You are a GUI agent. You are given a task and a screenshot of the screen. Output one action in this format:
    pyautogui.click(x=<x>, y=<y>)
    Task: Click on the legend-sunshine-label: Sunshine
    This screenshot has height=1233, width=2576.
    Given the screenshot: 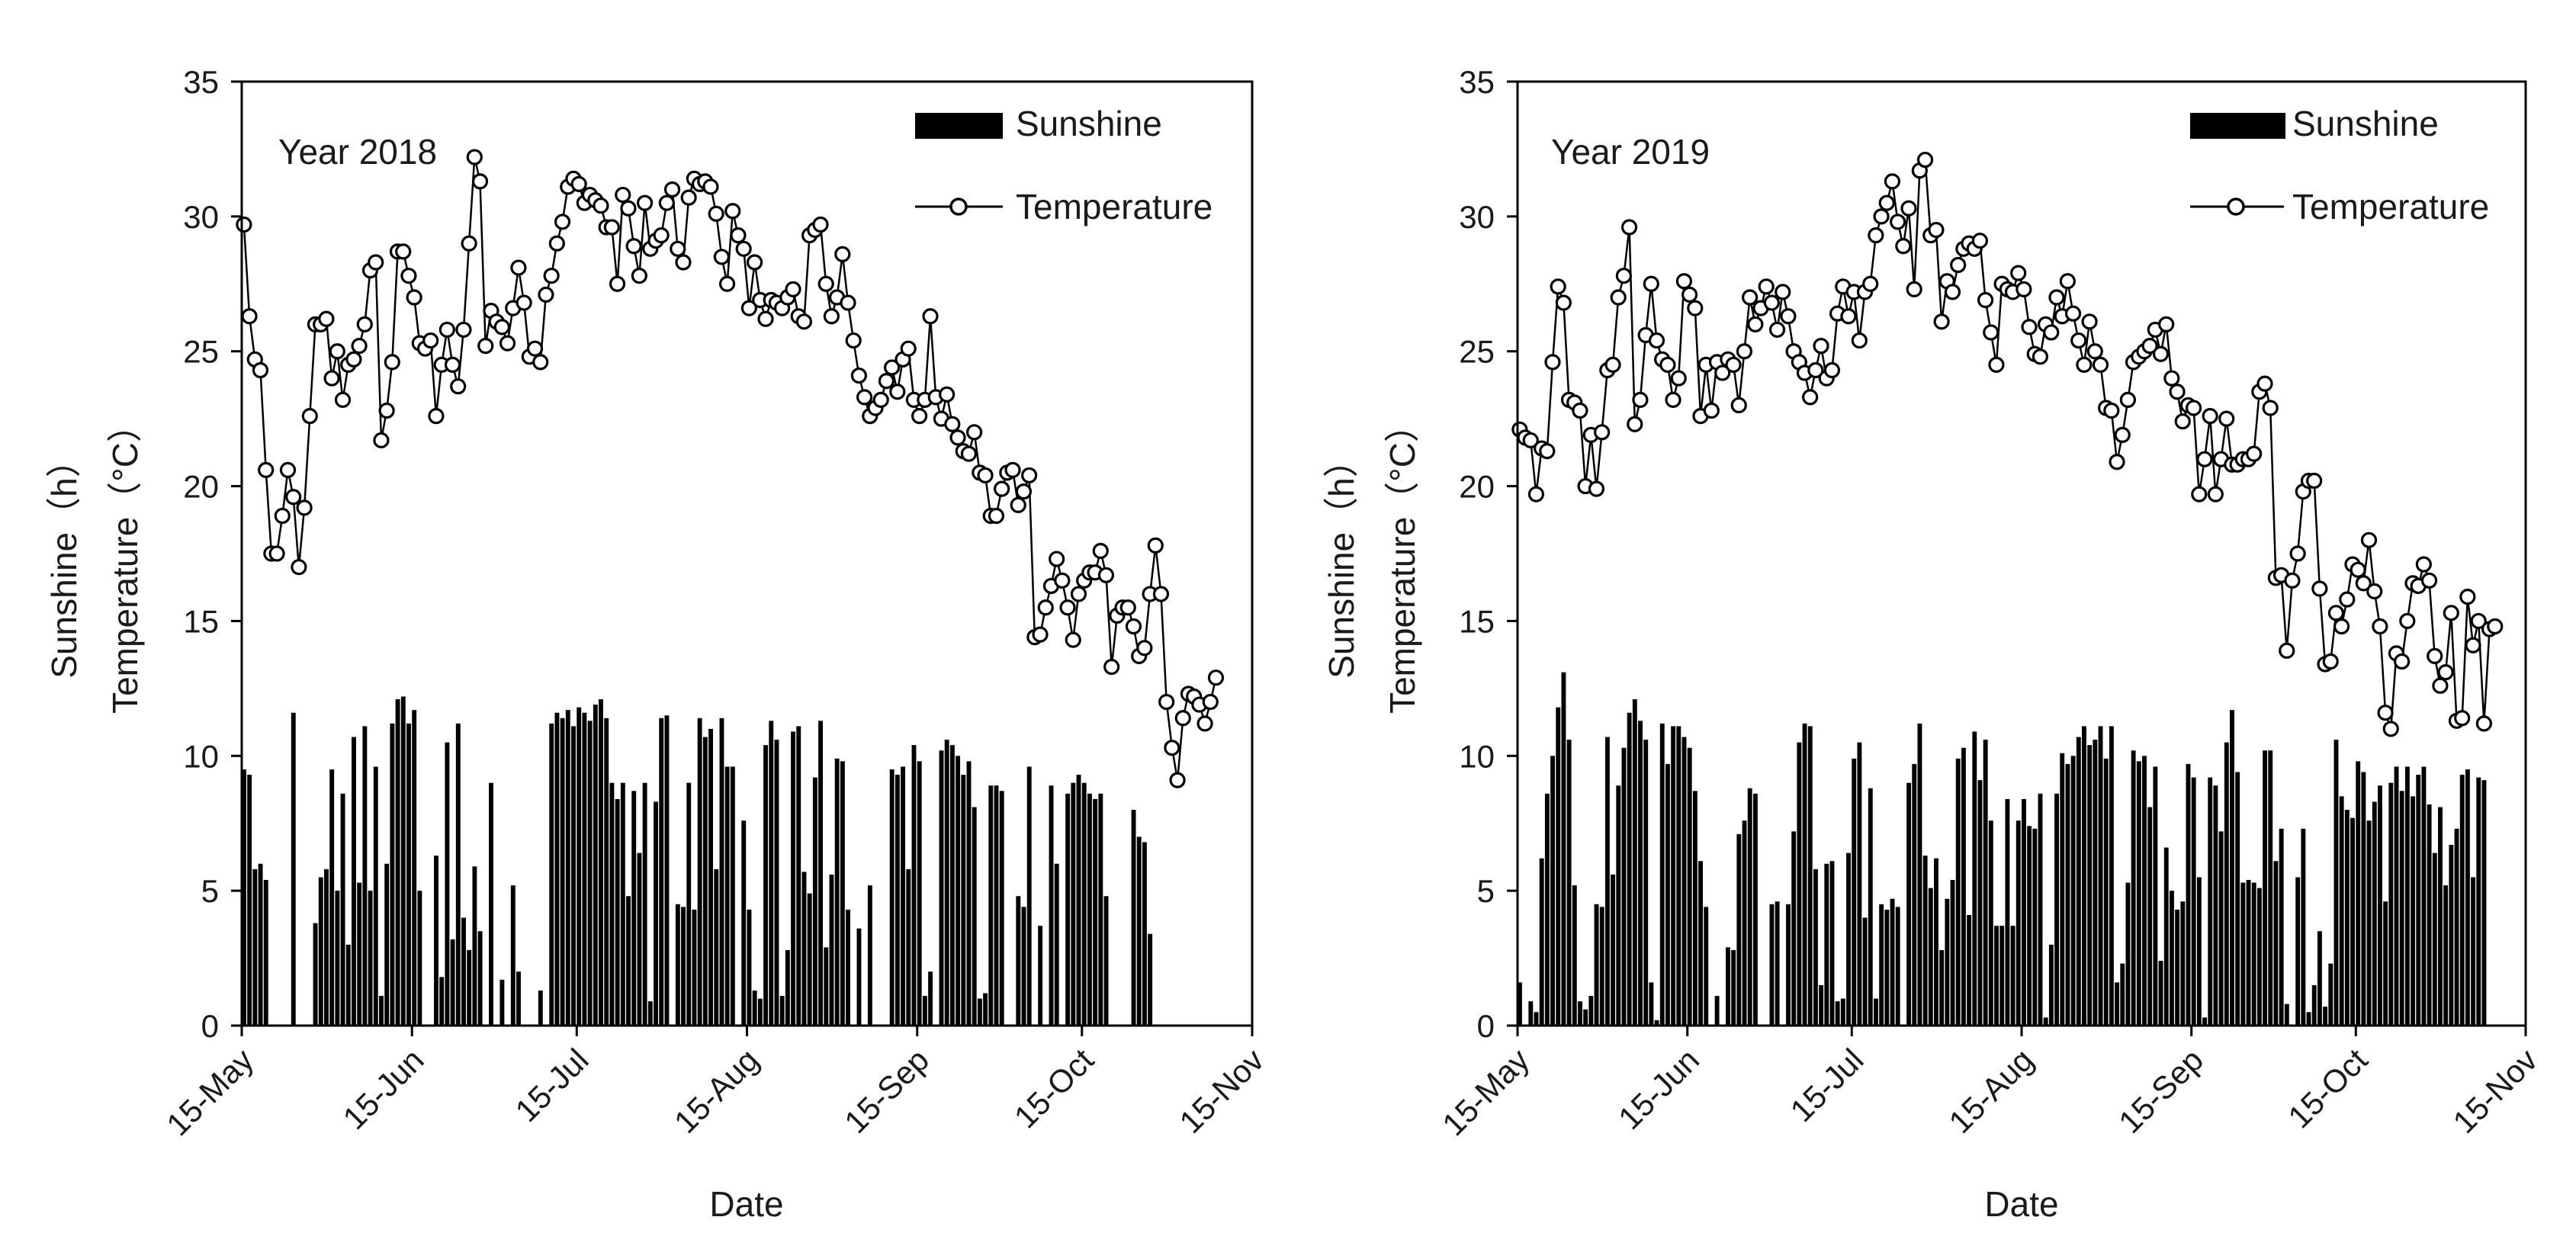 What is the action you would take?
    pyautogui.click(x=2365, y=123)
    